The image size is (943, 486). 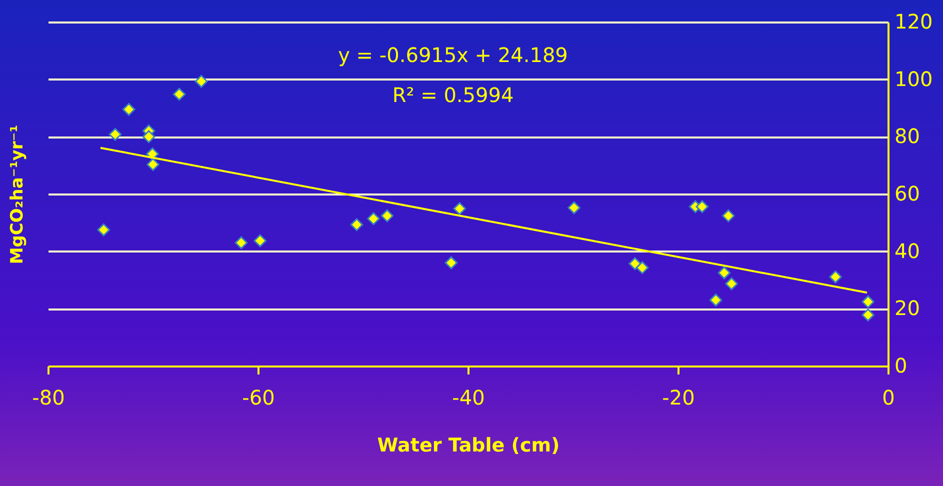 What do you see at coordinates (913, 22) in the screenshot?
I see `y-tick-label: 120` at bounding box center [913, 22].